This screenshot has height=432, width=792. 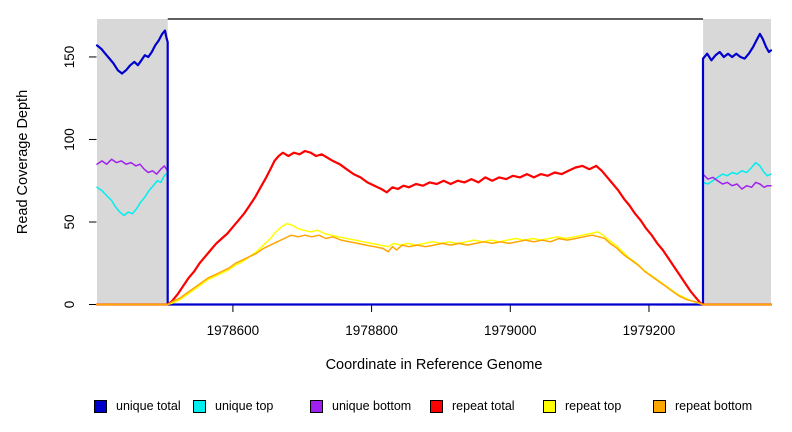 I want to click on legend-label: repeat top, so click(x=593, y=406).